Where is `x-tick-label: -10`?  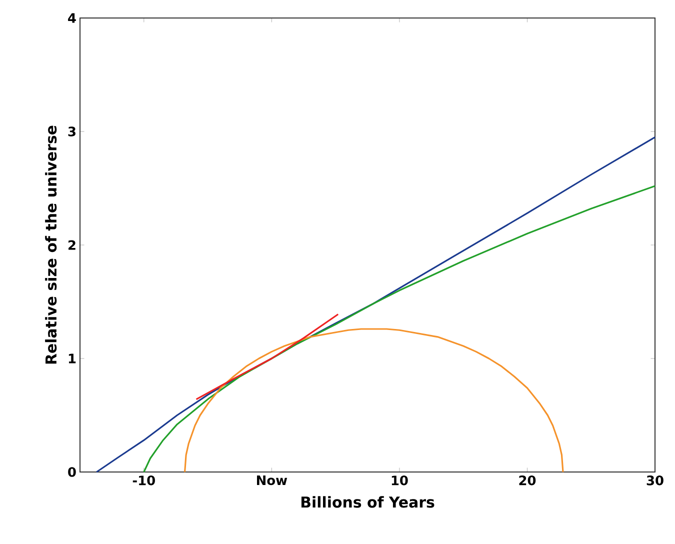 x-tick-label: -10 is located at coordinates (143, 481).